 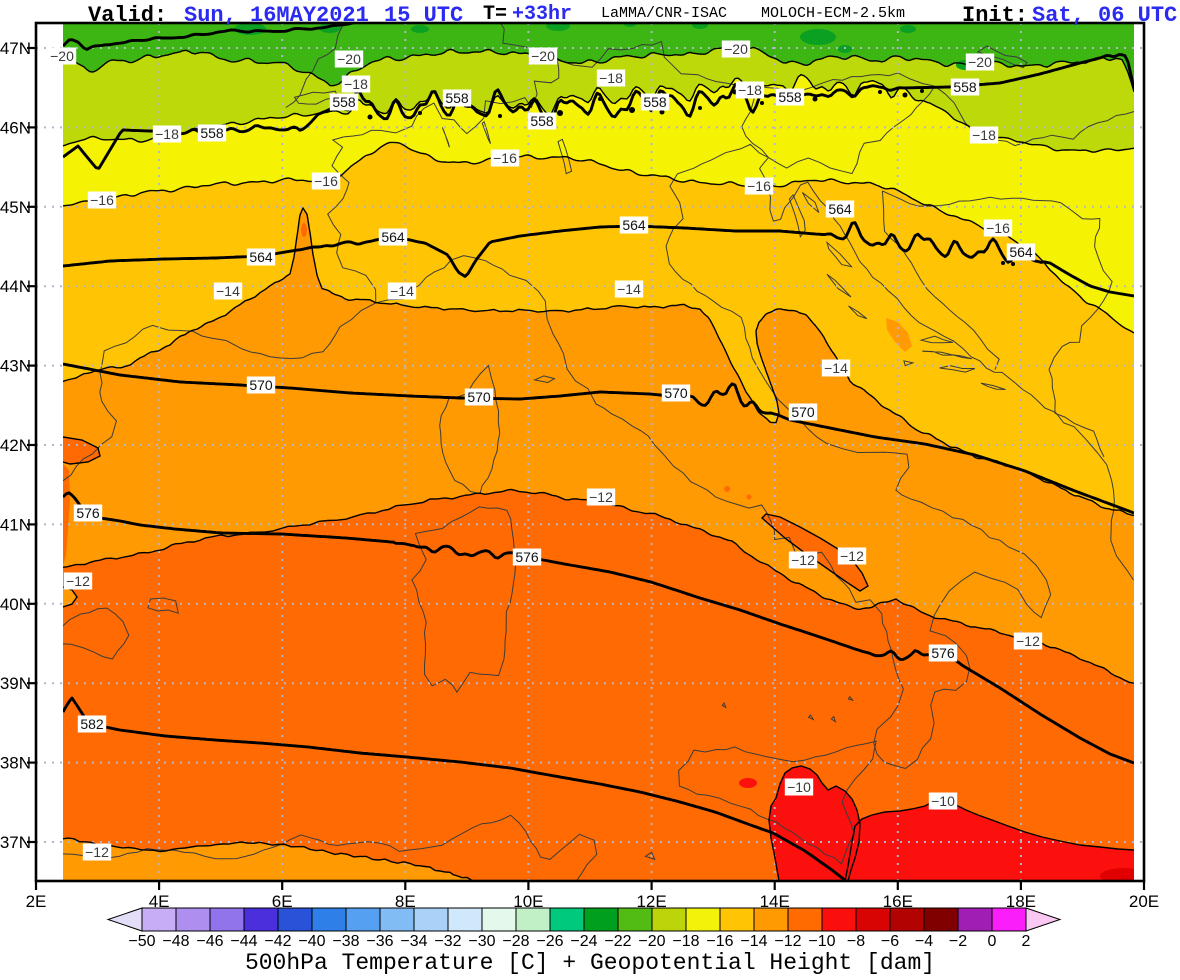 What do you see at coordinates (1021, 901) in the screenshot?
I see `svg-text: 18E` at bounding box center [1021, 901].